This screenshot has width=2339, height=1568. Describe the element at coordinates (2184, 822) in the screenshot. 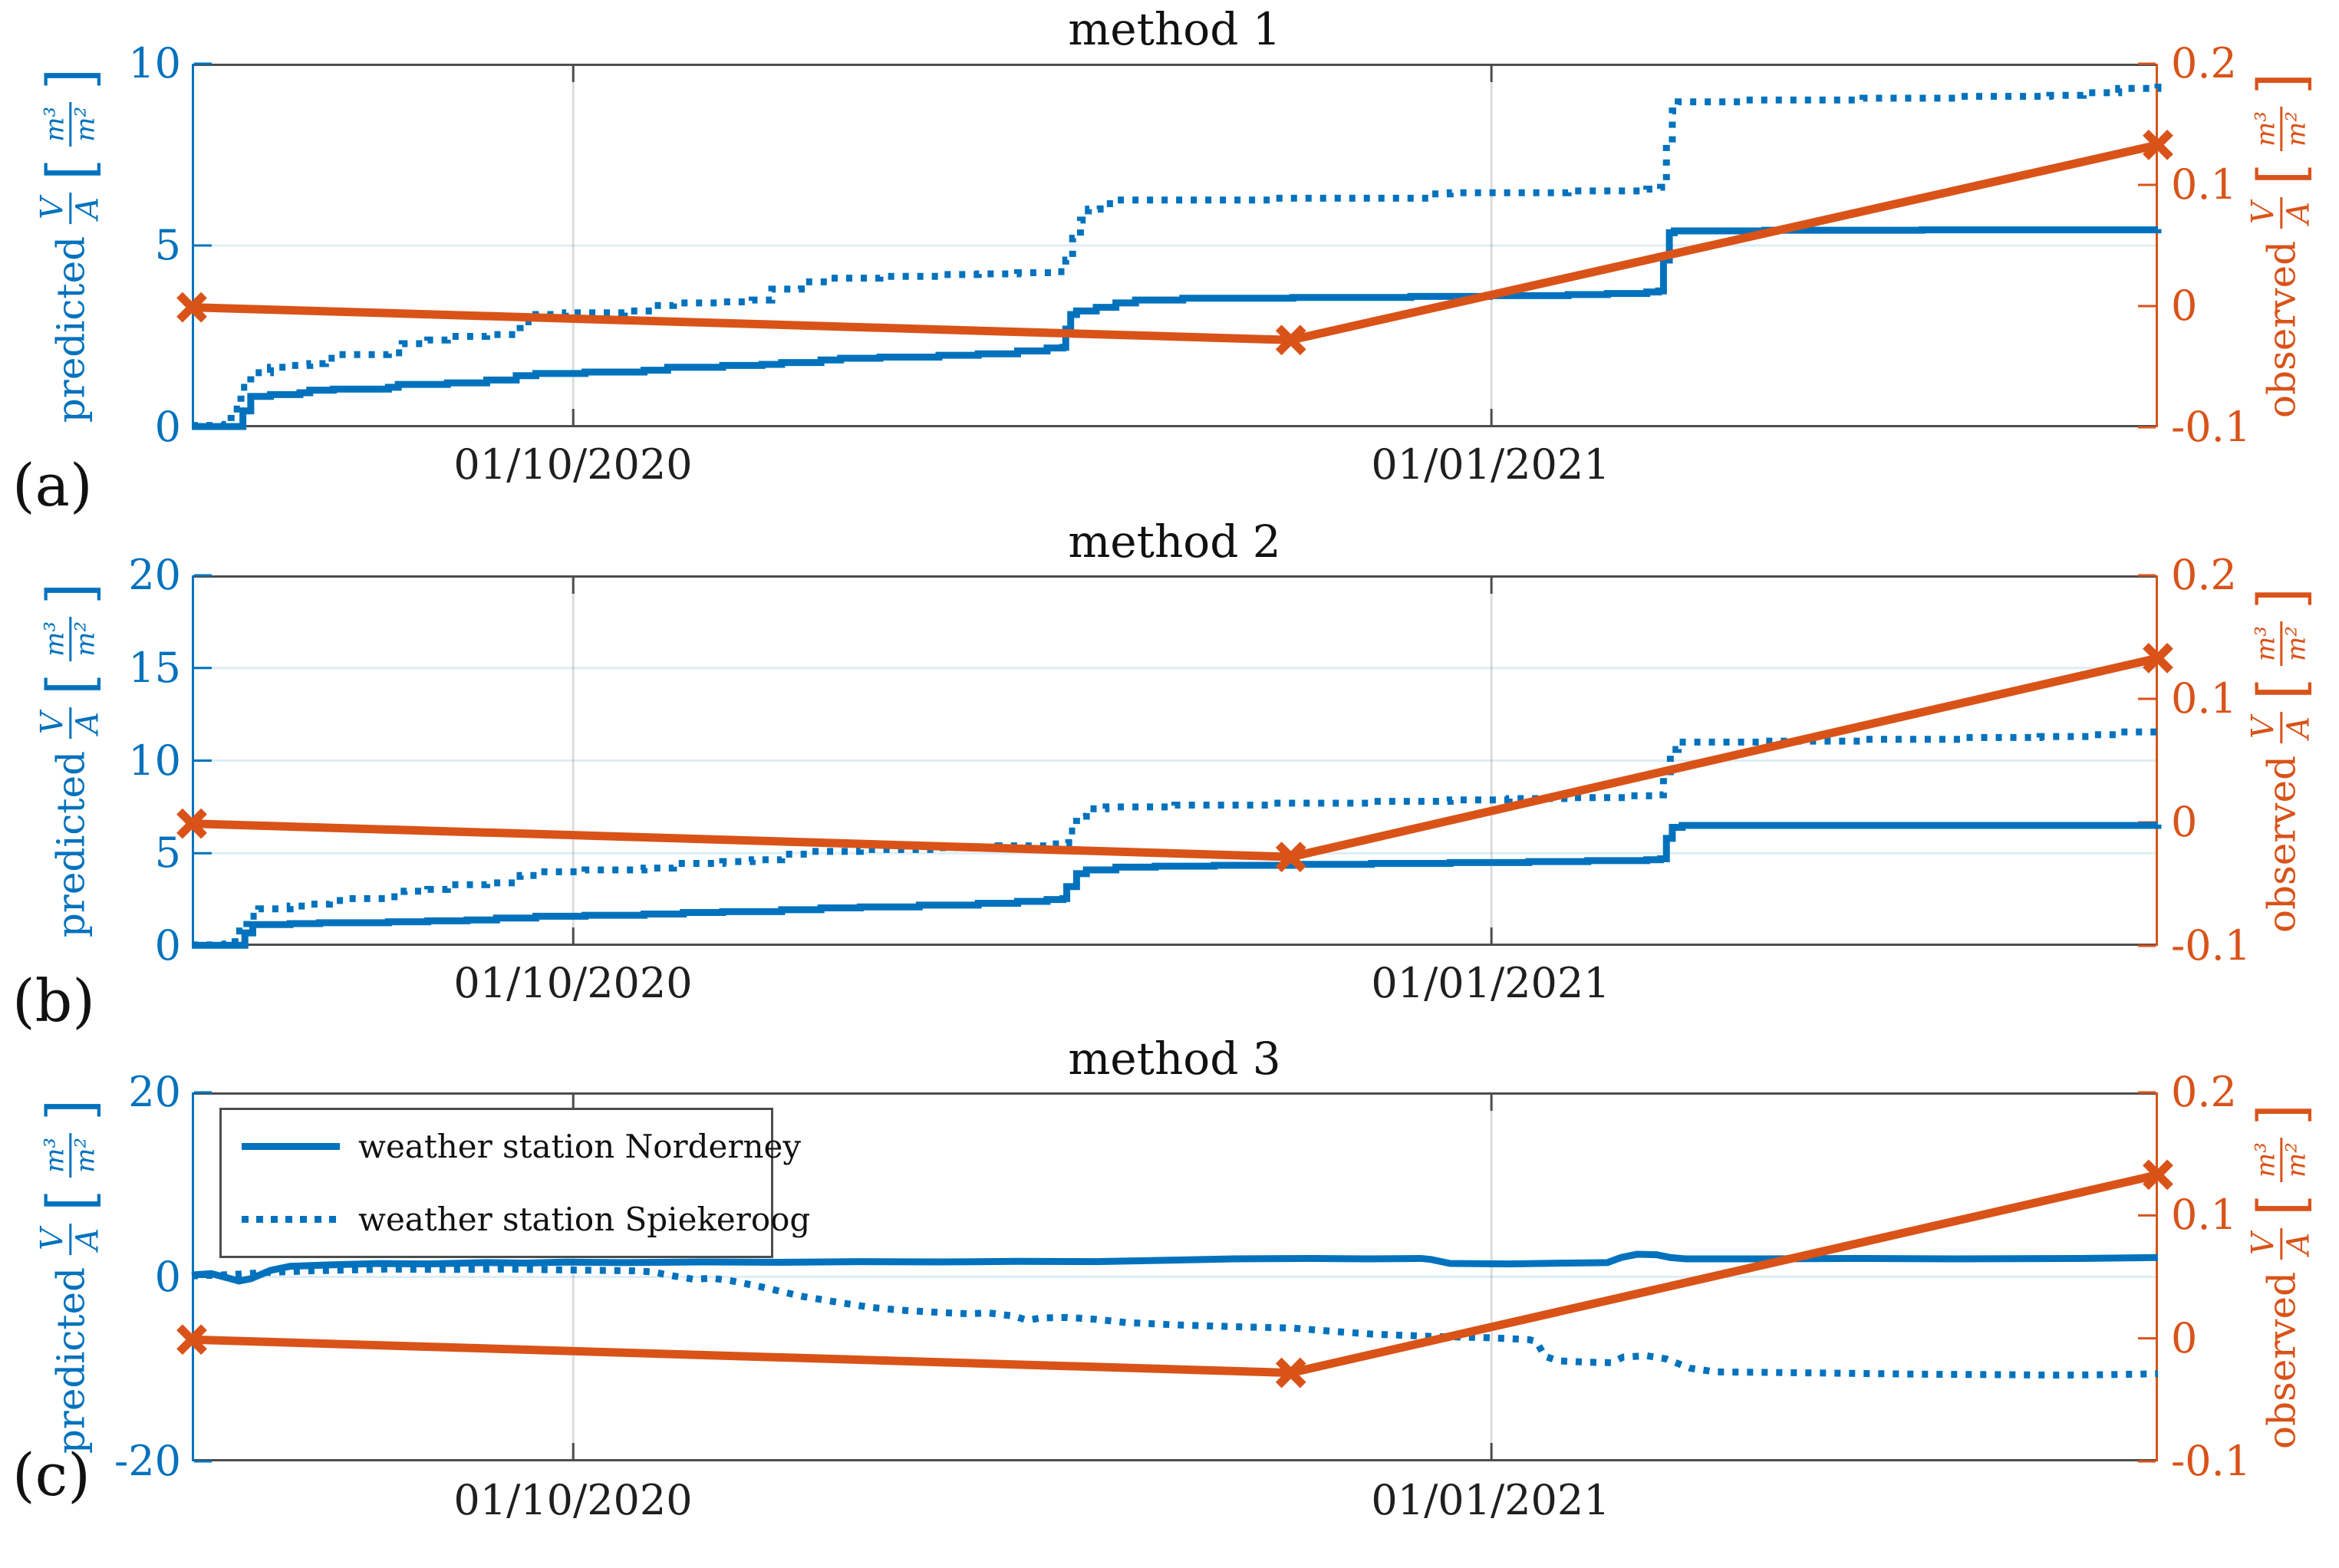

I see `panel-b-right-ytick: 0` at that location.